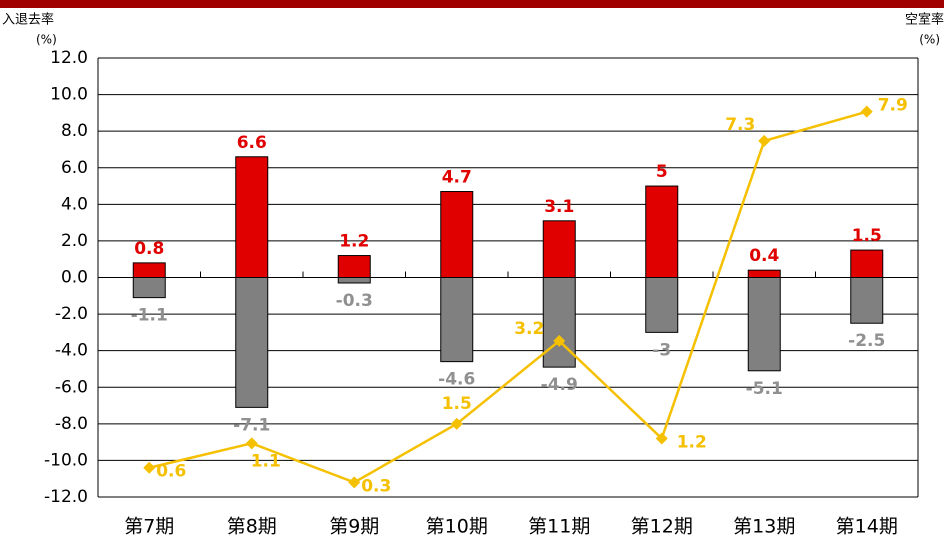 The width and height of the screenshot is (944, 546). What do you see at coordinates (764, 389) in the screenshot?
I see `data-label: -5.1` at bounding box center [764, 389].